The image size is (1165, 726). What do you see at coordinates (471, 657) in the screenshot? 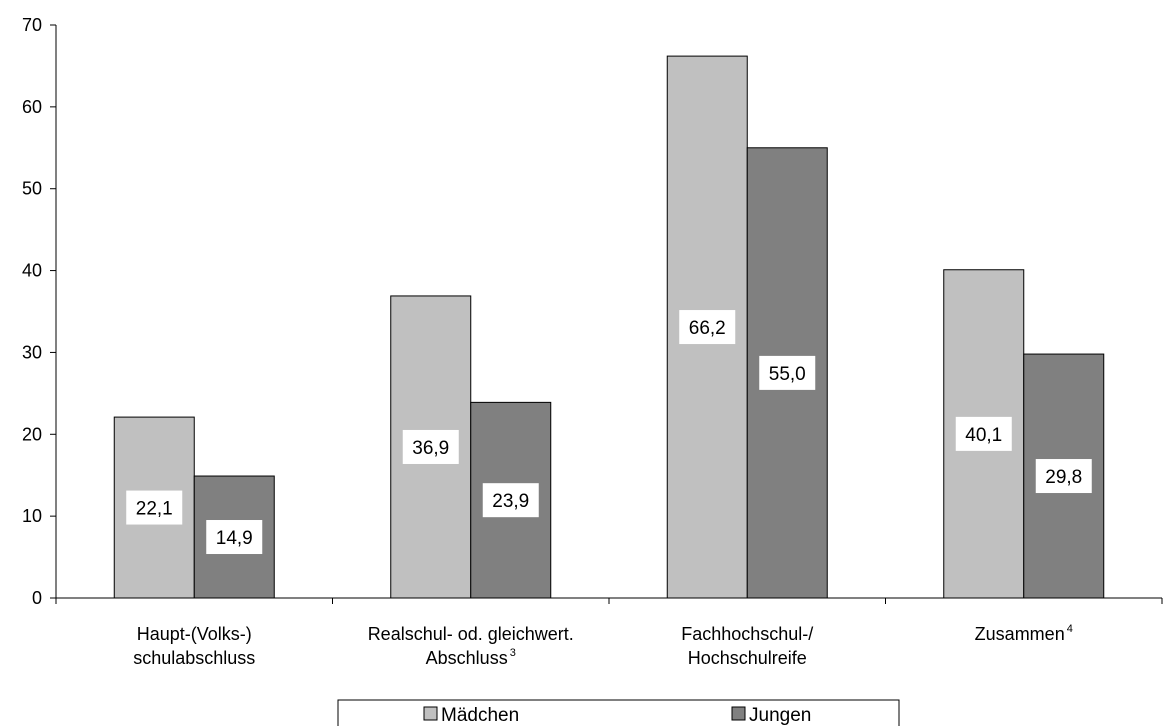
I see `category-label: Abschluss 3` at bounding box center [471, 657].